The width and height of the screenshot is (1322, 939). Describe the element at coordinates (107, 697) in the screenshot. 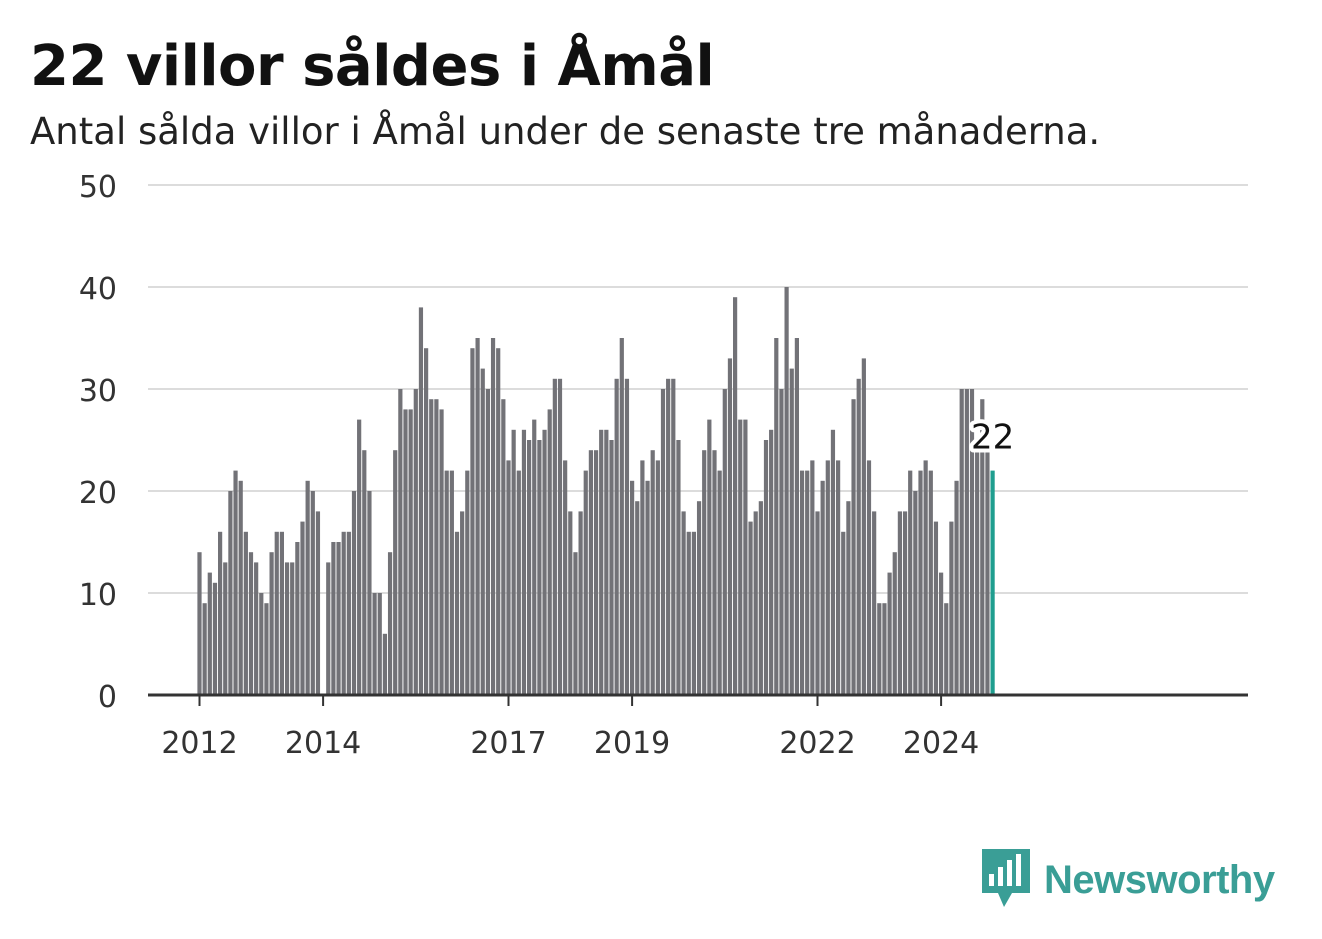

I see `y-tick-label: 0` at that location.